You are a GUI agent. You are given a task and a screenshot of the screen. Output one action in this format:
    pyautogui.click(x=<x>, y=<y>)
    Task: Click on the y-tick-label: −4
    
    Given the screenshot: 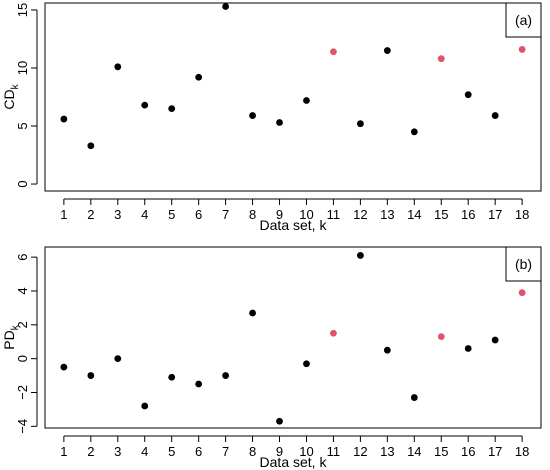 What is the action you would take?
    pyautogui.click(x=22, y=426)
    